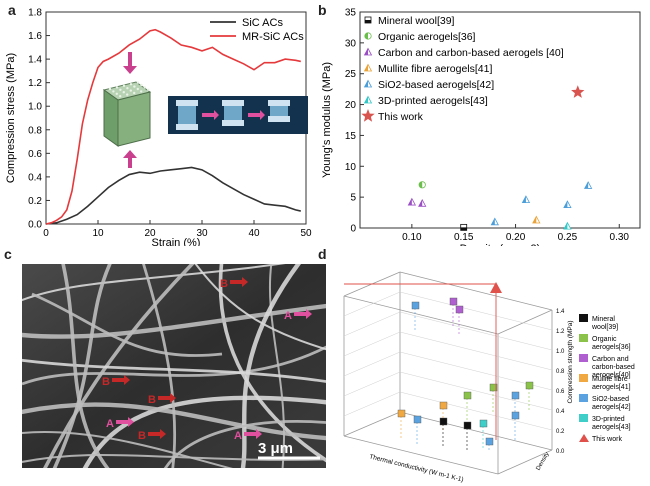  What do you see at coordinates (471, 53) in the screenshot?
I see `legend-label: Carbon and carbon-based aerogels [40]` at bounding box center [471, 53].